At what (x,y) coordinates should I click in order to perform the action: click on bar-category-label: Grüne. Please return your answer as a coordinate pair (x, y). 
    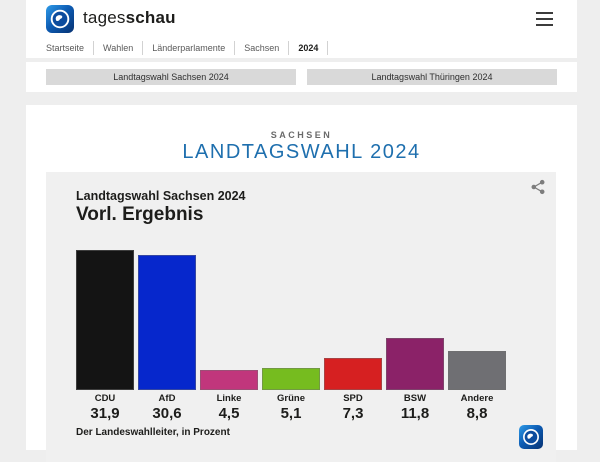
    Looking at the image, I should click on (291, 398).